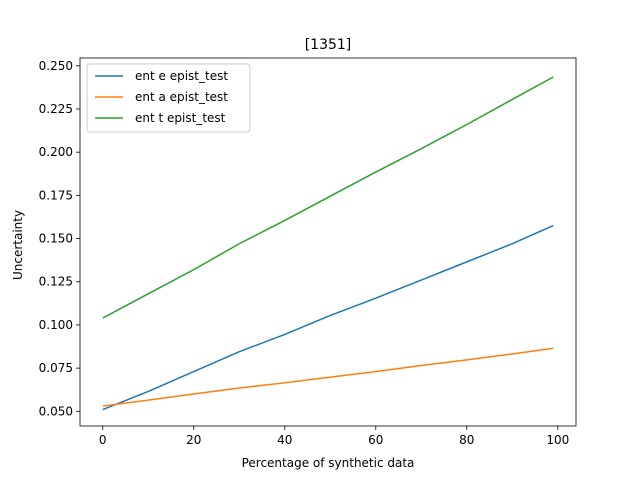  Describe the element at coordinates (56, 239) in the screenshot. I see `y-tick-label: 0.150` at that location.